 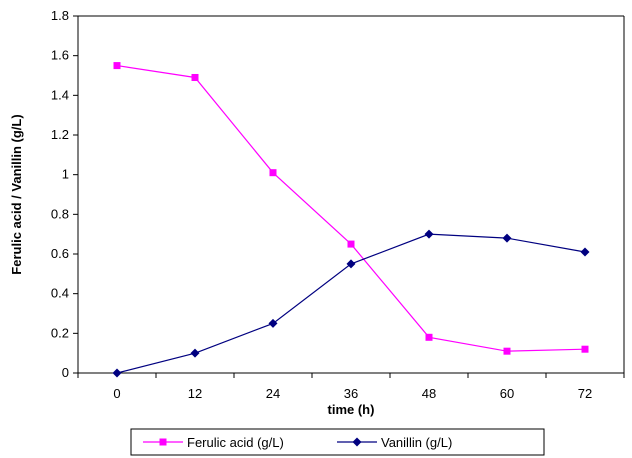 What do you see at coordinates (195, 393) in the screenshot?
I see `x-tick-label: 12` at bounding box center [195, 393].